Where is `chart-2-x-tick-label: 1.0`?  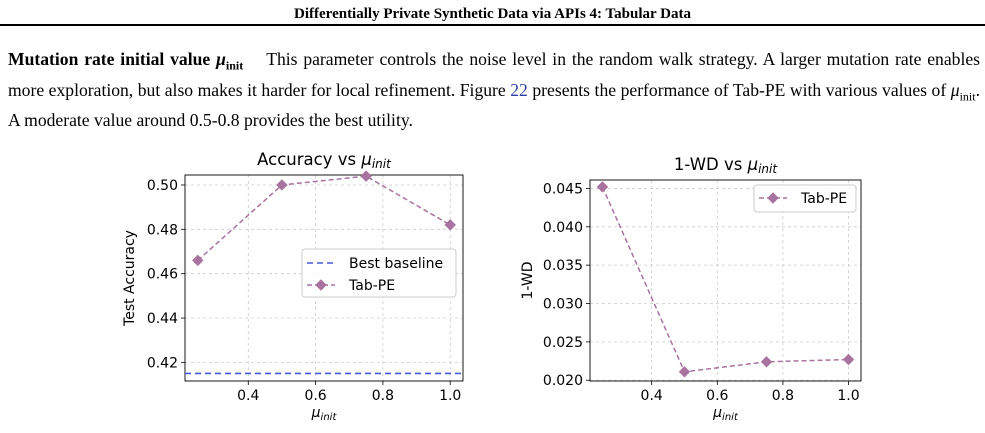 chart-2-x-tick-label: 1.0 is located at coordinates (848, 396).